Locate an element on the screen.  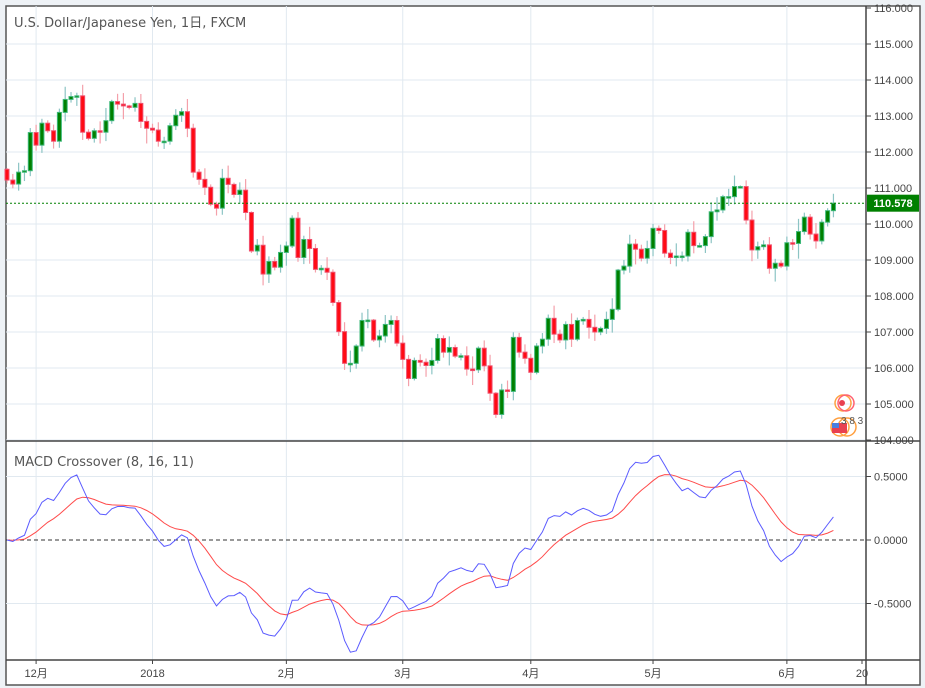
event-markers: 3 8 3 is located at coordinates (847, 415).